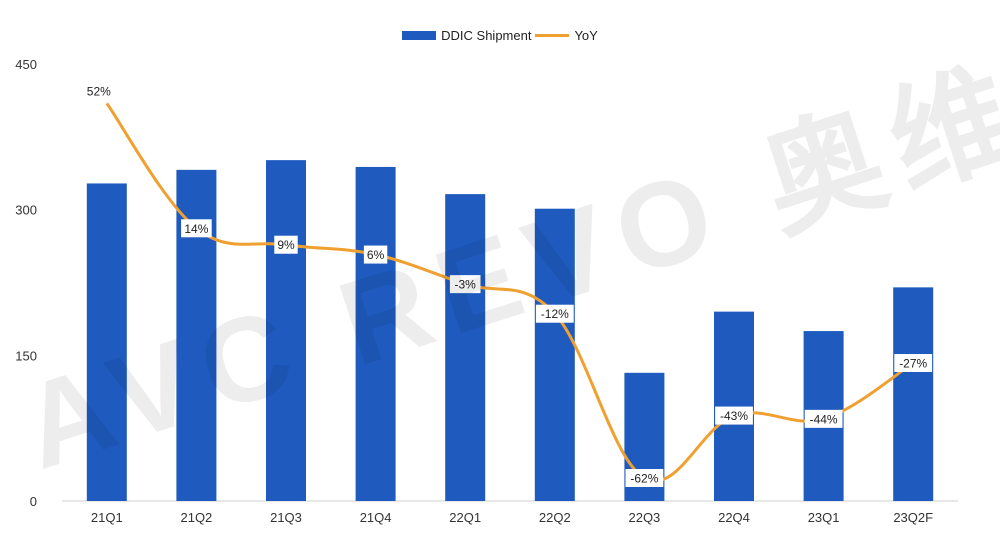  Describe the element at coordinates (375, 333) in the screenshot. I see `bar-21Q4` at that location.